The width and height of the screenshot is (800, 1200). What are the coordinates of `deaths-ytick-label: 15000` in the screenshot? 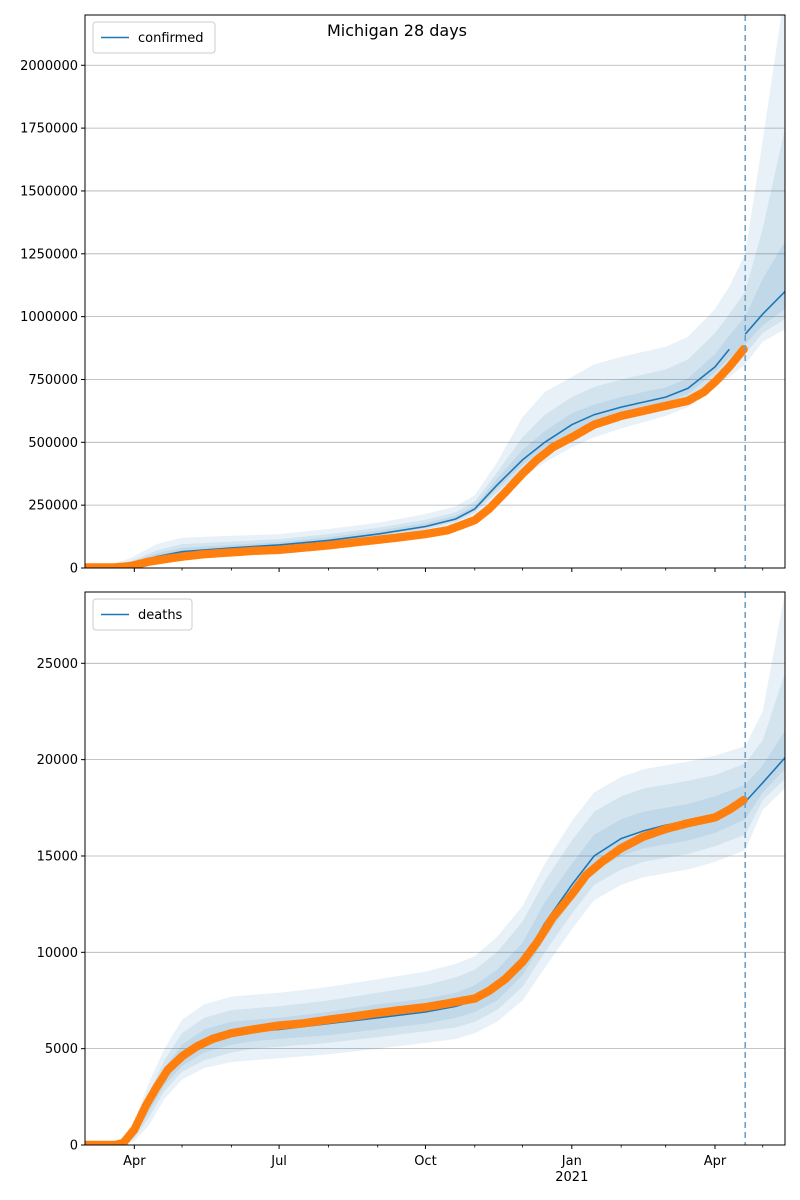 It's located at (57, 856).